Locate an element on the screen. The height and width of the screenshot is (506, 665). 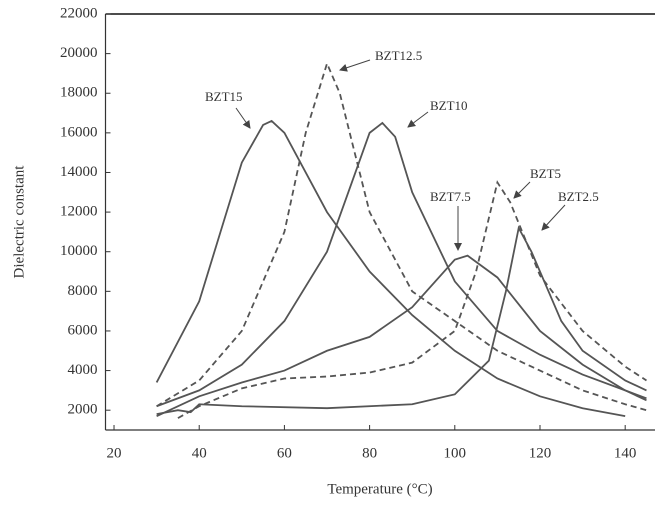
y-tick-label: 8000 is located at coordinates (83, 291).